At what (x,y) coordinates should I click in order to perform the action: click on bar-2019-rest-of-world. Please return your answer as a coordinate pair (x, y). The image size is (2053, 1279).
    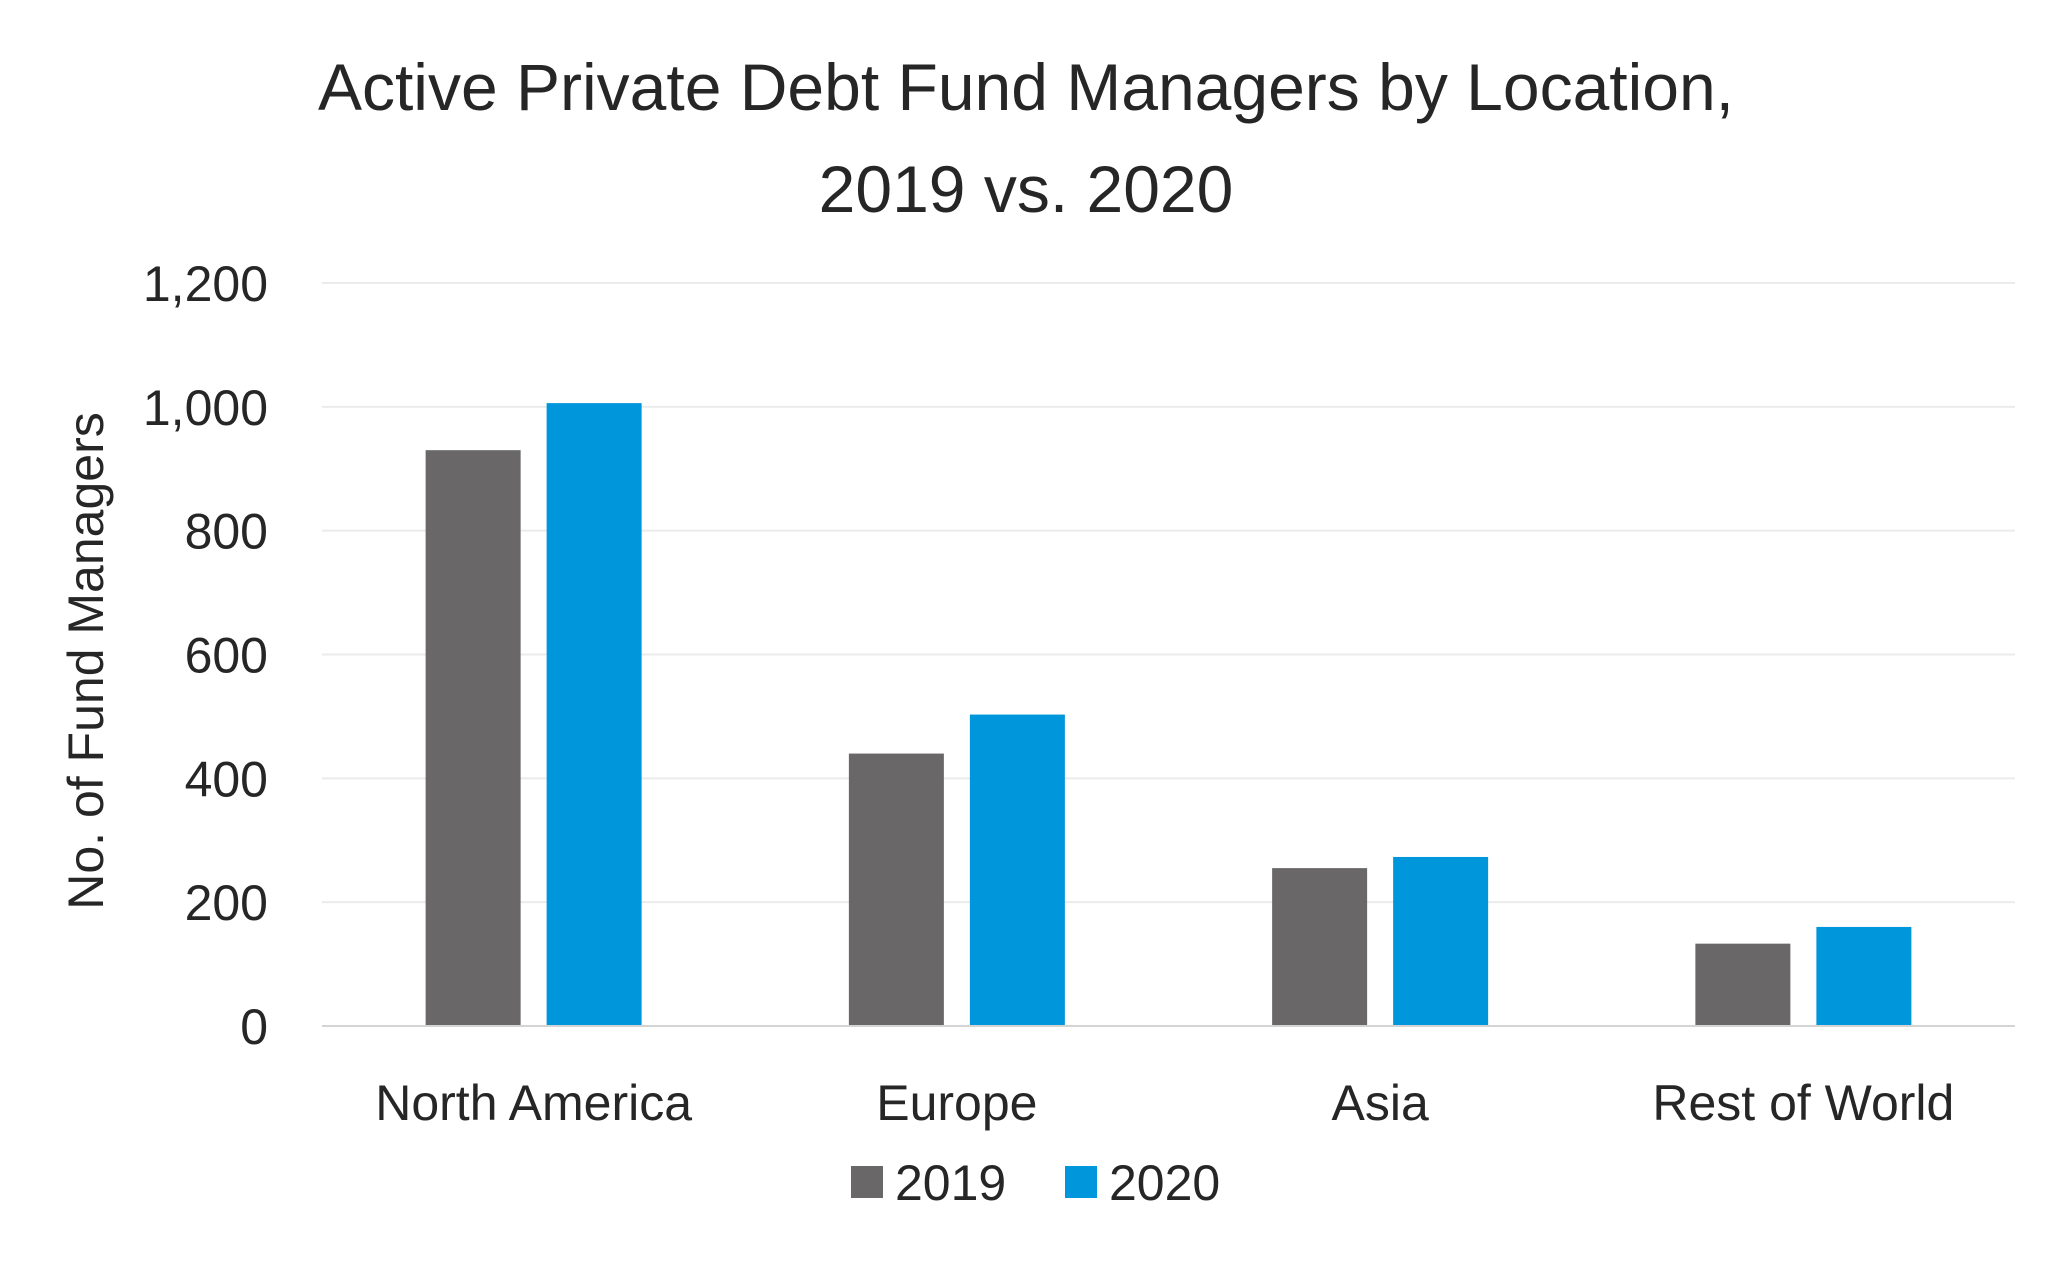
    Looking at the image, I should click on (1743, 984).